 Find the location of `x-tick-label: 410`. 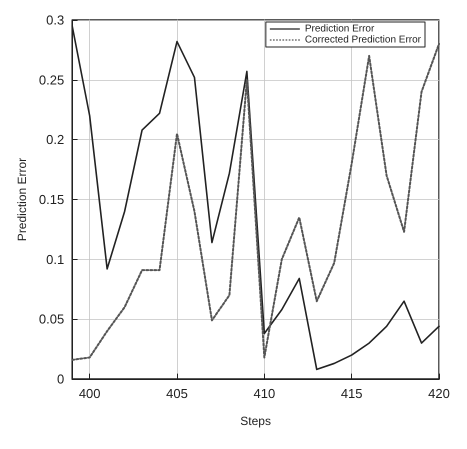

x-tick-label: 410 is located at coordinates (264, 393).